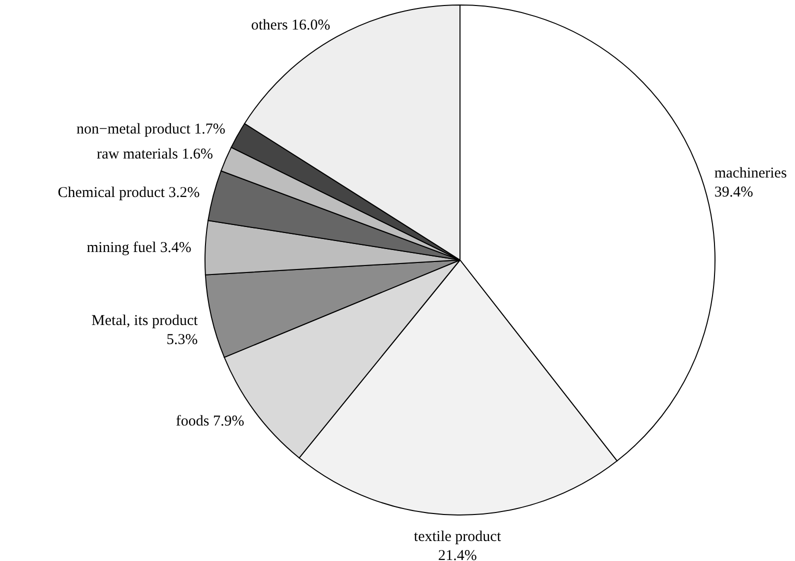  I want to click on slice-label: Metal, its product, so click(145, 320).